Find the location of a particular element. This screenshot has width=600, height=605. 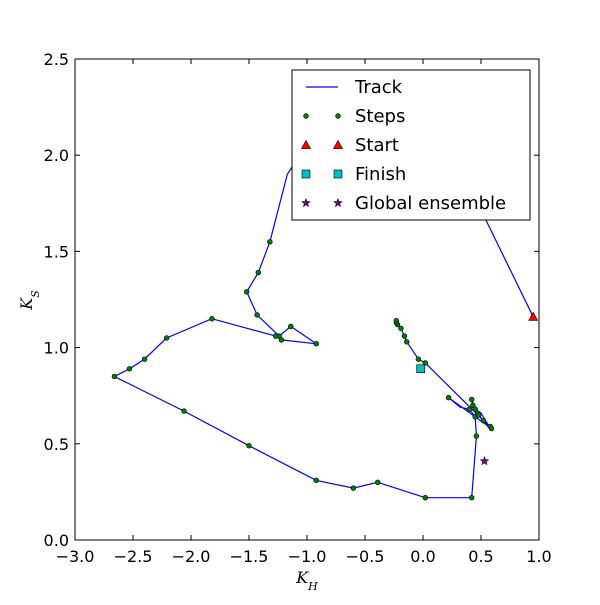

y-tick-label: 1.5 is located at coordinates (56, 251).